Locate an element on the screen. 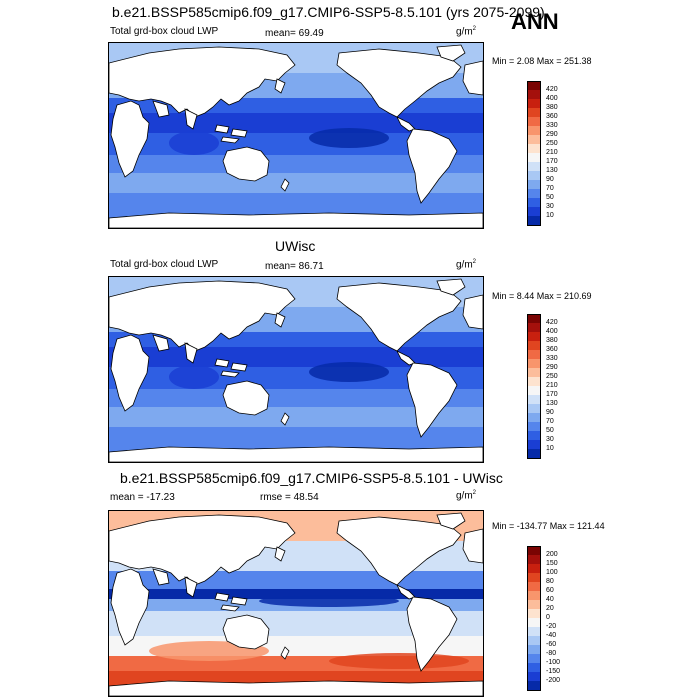 This screenshot has height=700, width=700. panel1-colorbar: 420 400 380 360 330 290 250 210 170 130 90 70 50 30 10 is located at coordinates (547, 153).